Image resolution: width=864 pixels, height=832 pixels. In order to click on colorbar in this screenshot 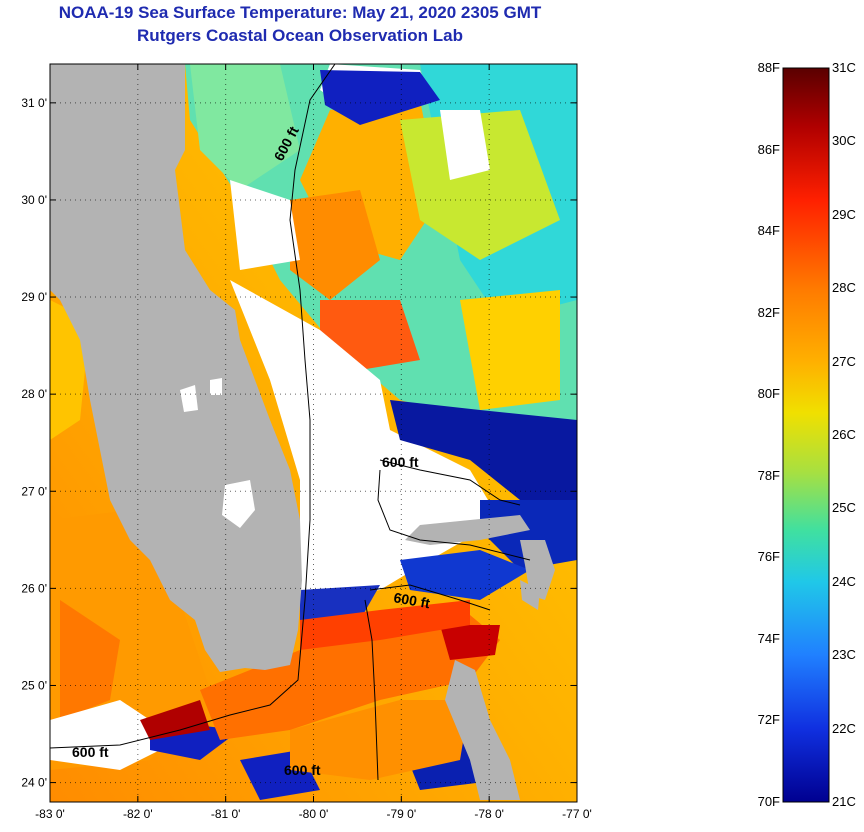, I will do `click(806, 435)`.